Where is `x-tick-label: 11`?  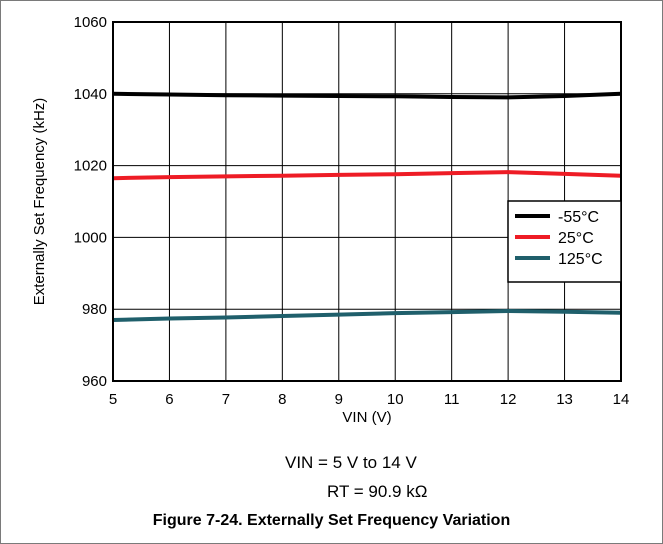 x-tick-label: 11 is located at coordinates (452, 399).